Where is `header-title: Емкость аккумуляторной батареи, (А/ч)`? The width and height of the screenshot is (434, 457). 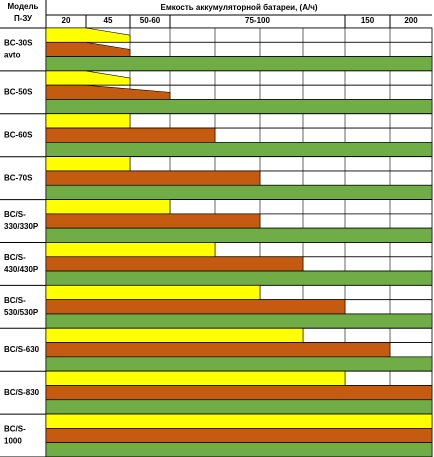 header-title: Емкость аккумуляторной батареи, (А/ч) is located at coordinates (238, 7).